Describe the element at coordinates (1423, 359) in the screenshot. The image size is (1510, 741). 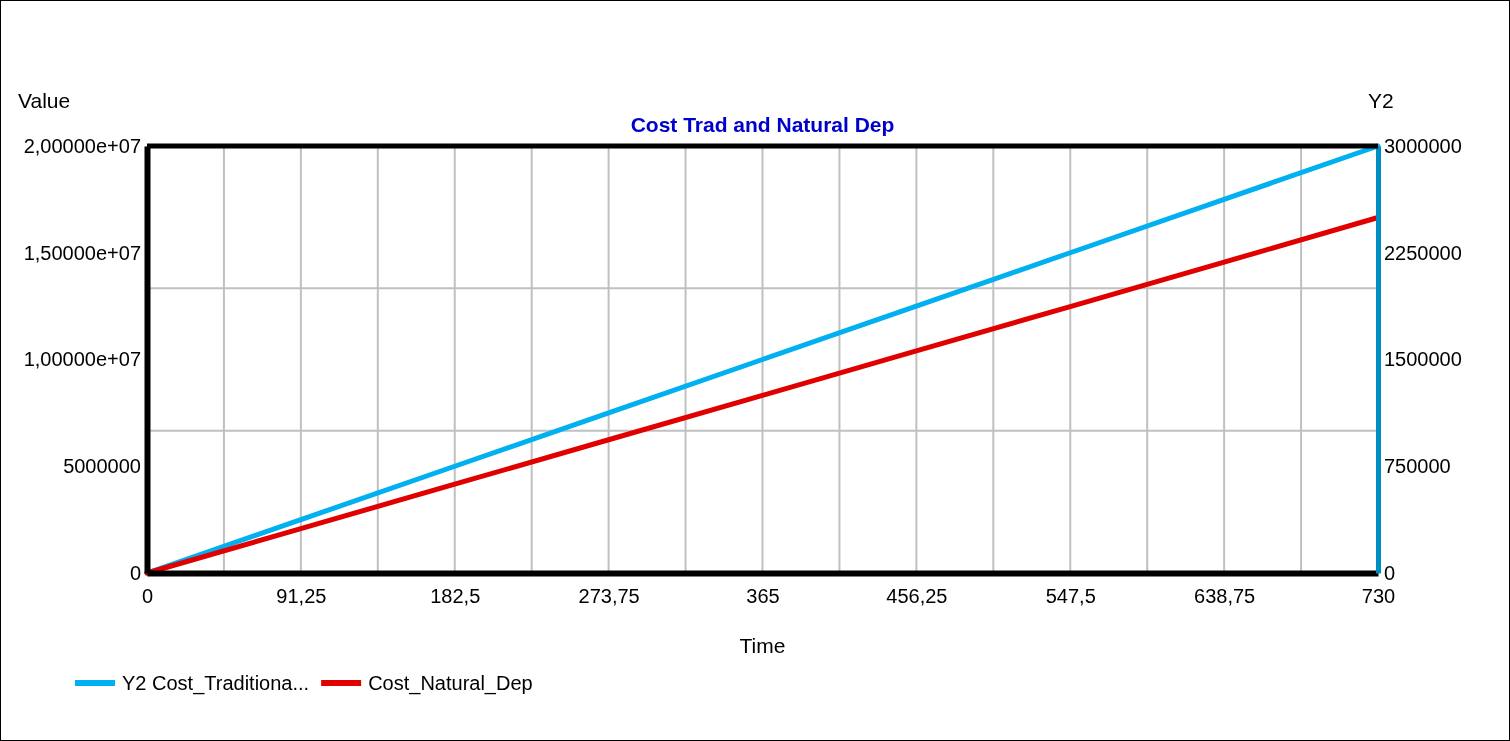
I see `y2-tick-label: 1500000` at that location.